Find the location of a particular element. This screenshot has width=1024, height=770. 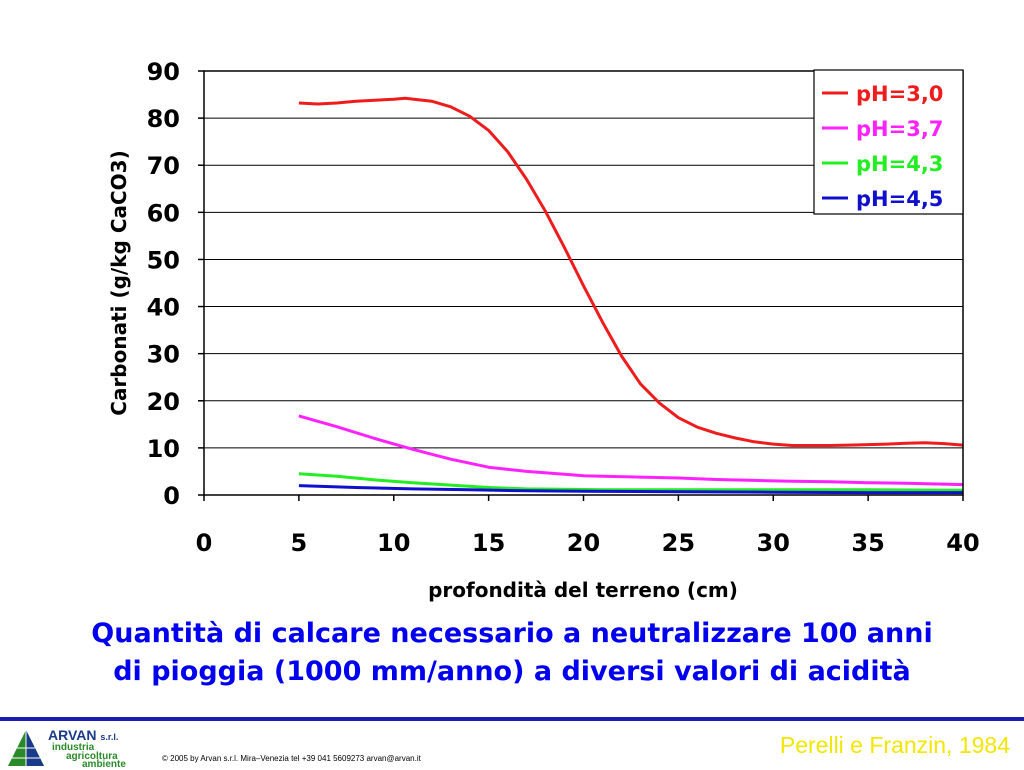

logo-tagline-agricoltura: agricoltura is located at coordinates (92, 756).